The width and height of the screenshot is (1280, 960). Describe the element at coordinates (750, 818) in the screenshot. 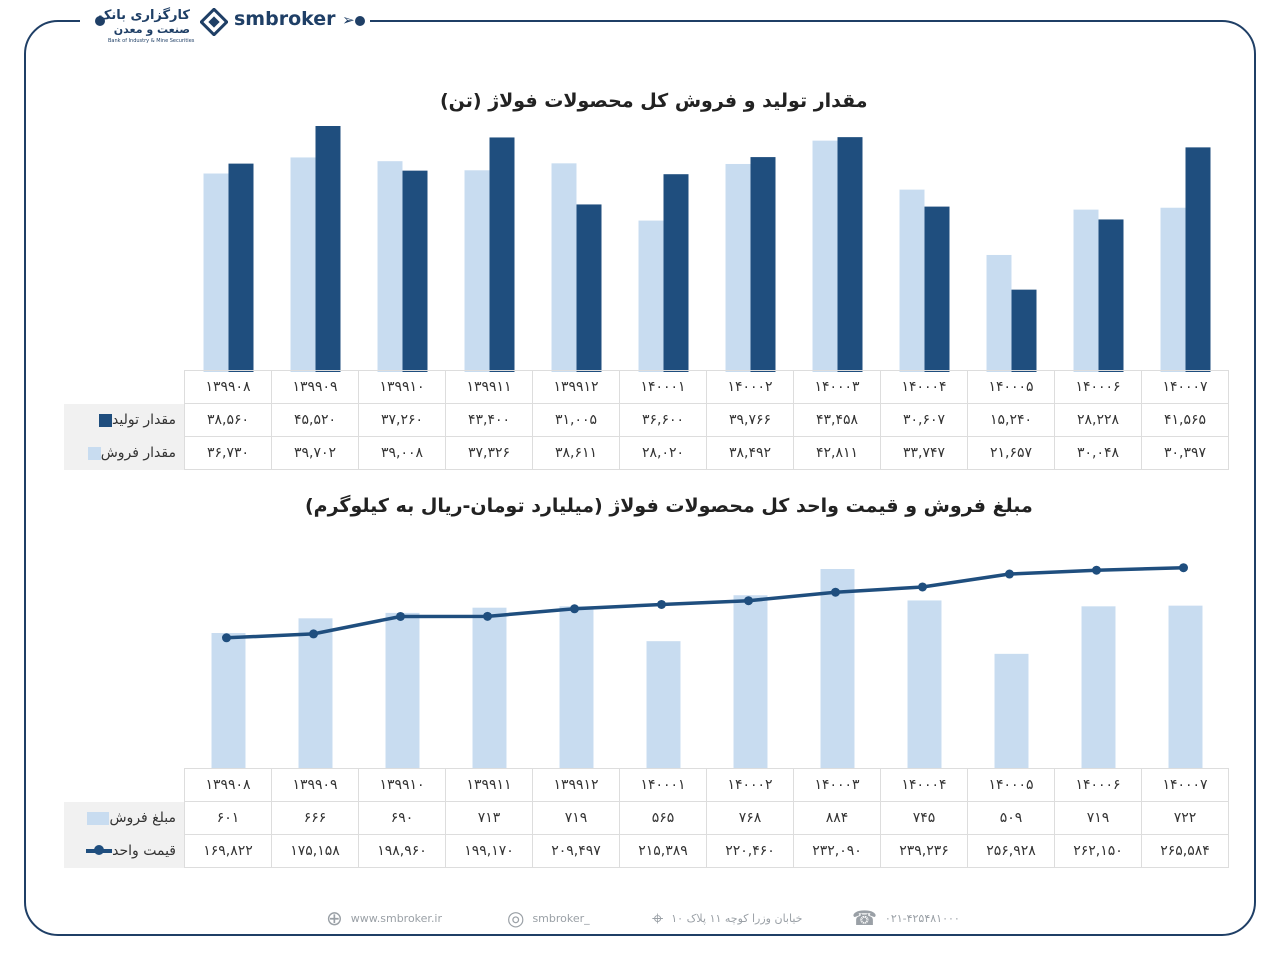

I see `table-cell: ۷۶۸` at that location.